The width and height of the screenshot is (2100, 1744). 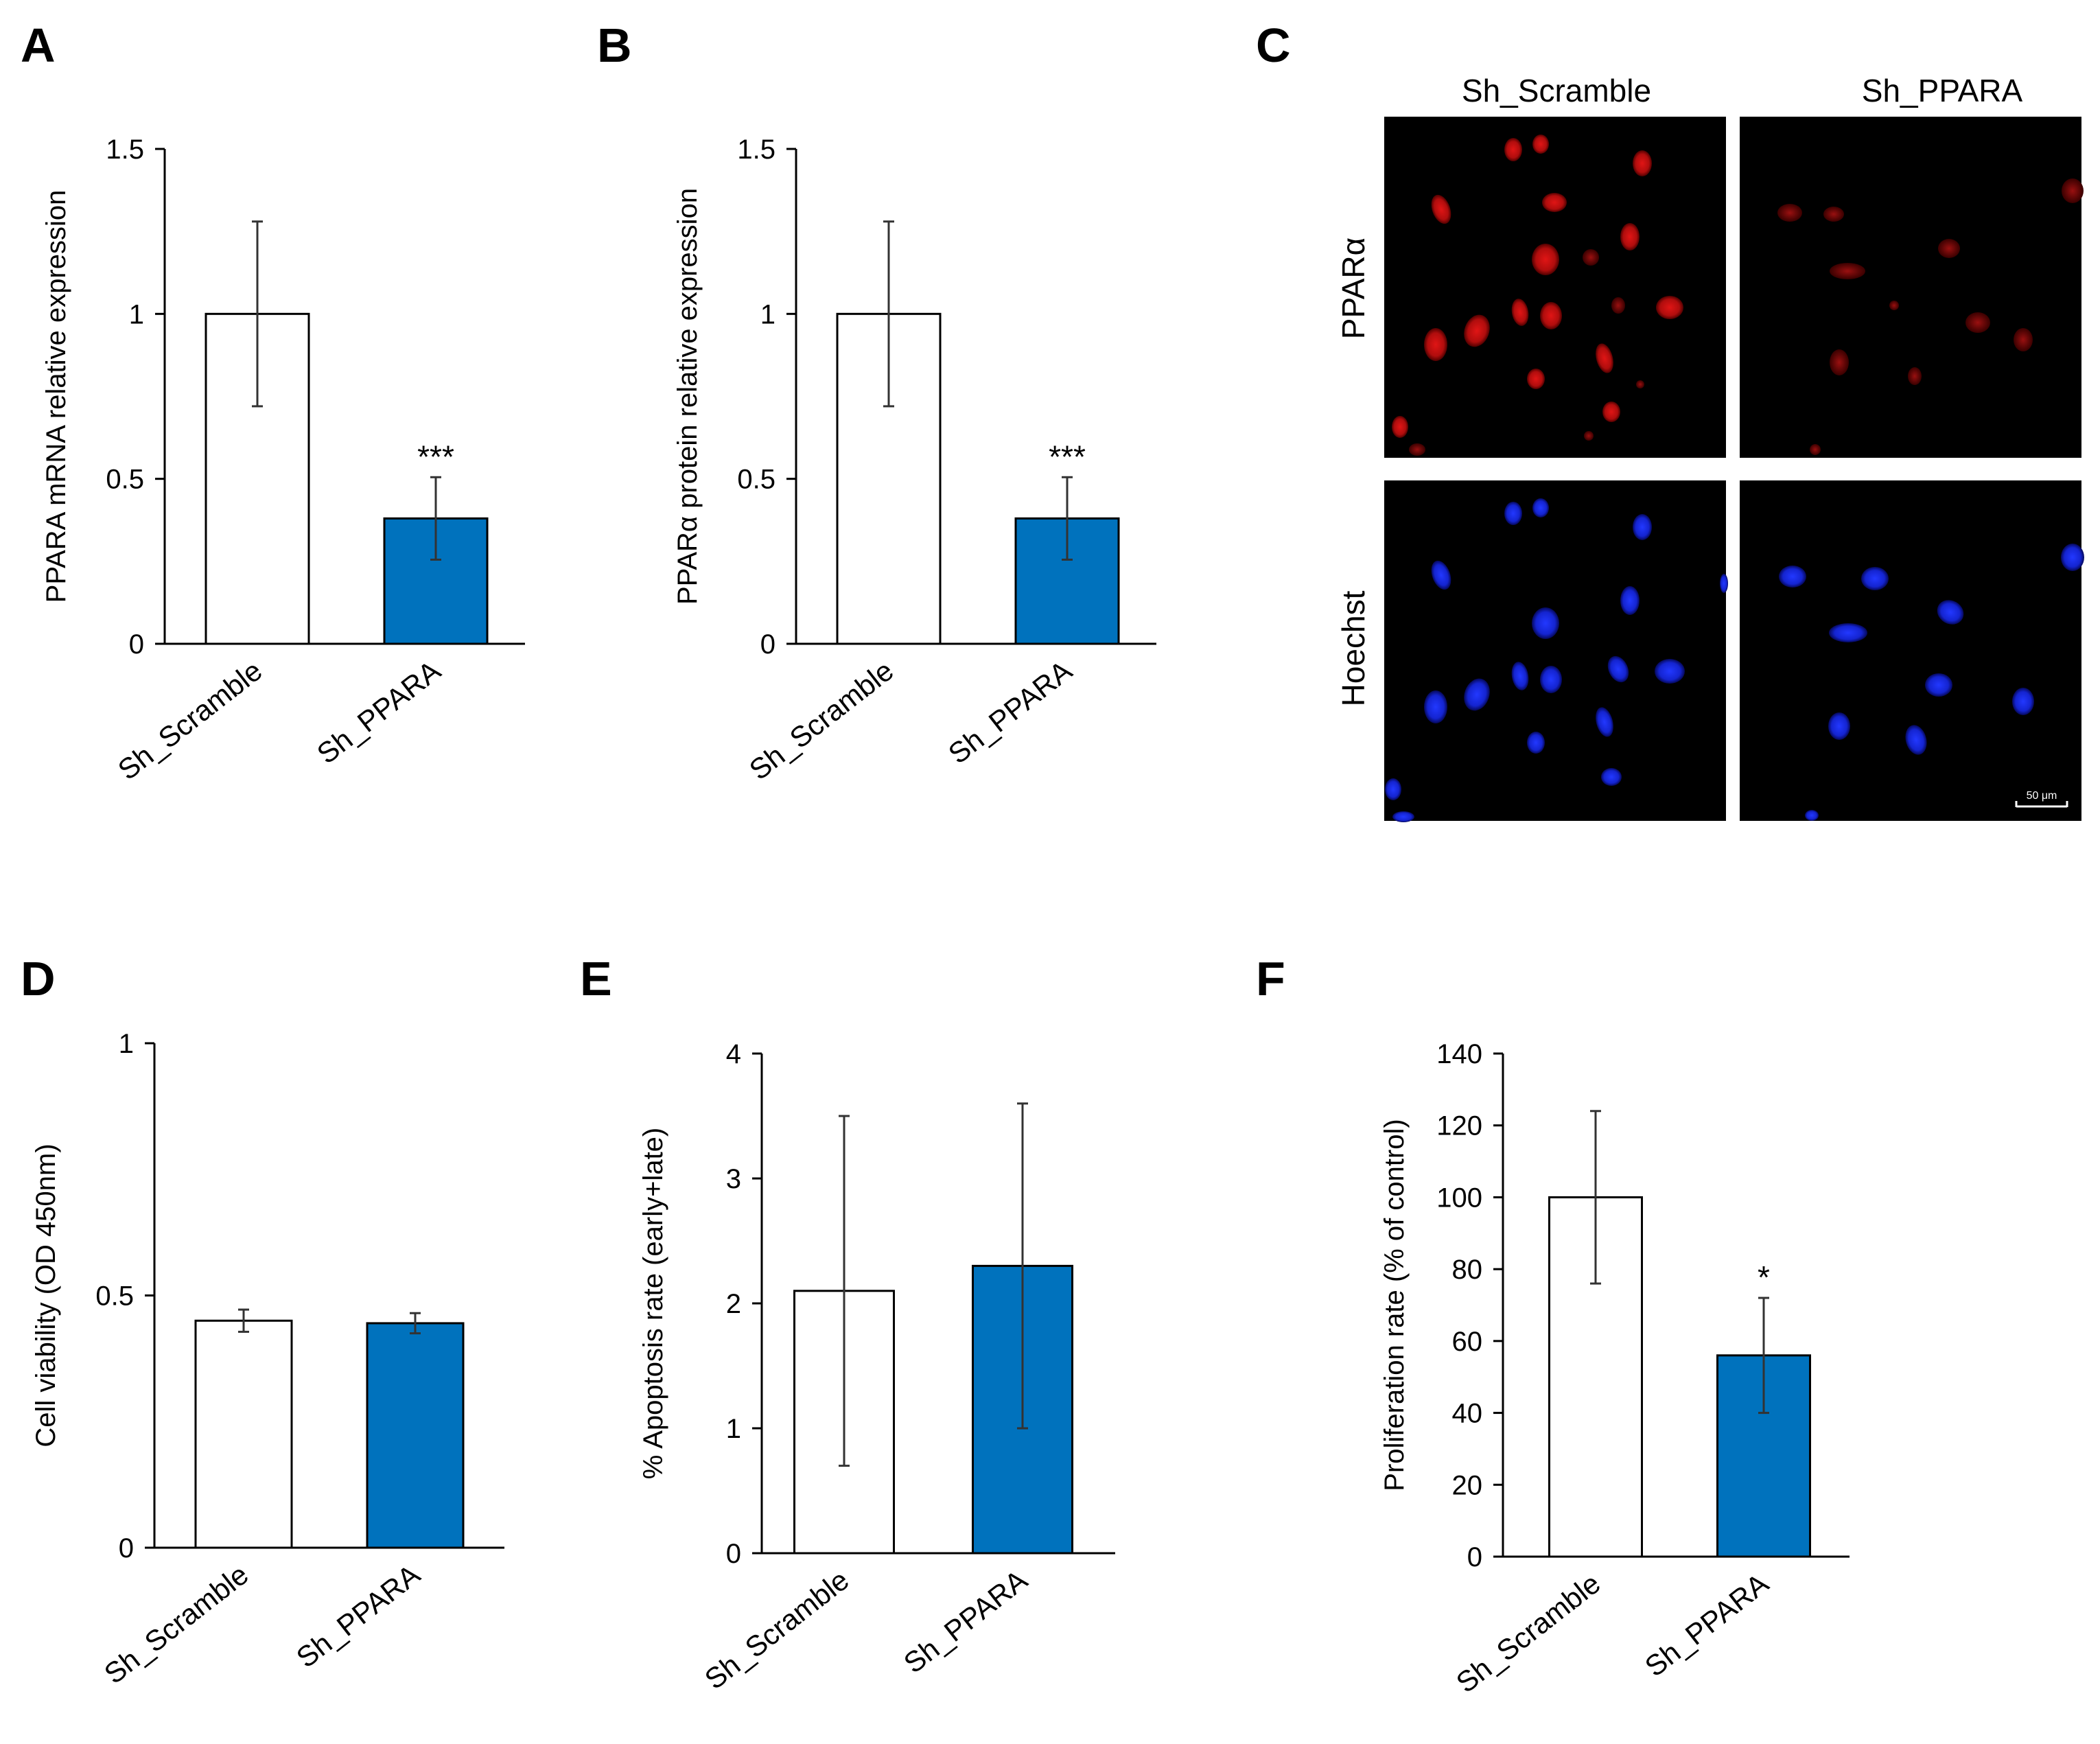 What do you see at coordinates (1467, 1342) in the screenshot?
I see `y-tick-label: 60` at bounding box center [1467, 1342].